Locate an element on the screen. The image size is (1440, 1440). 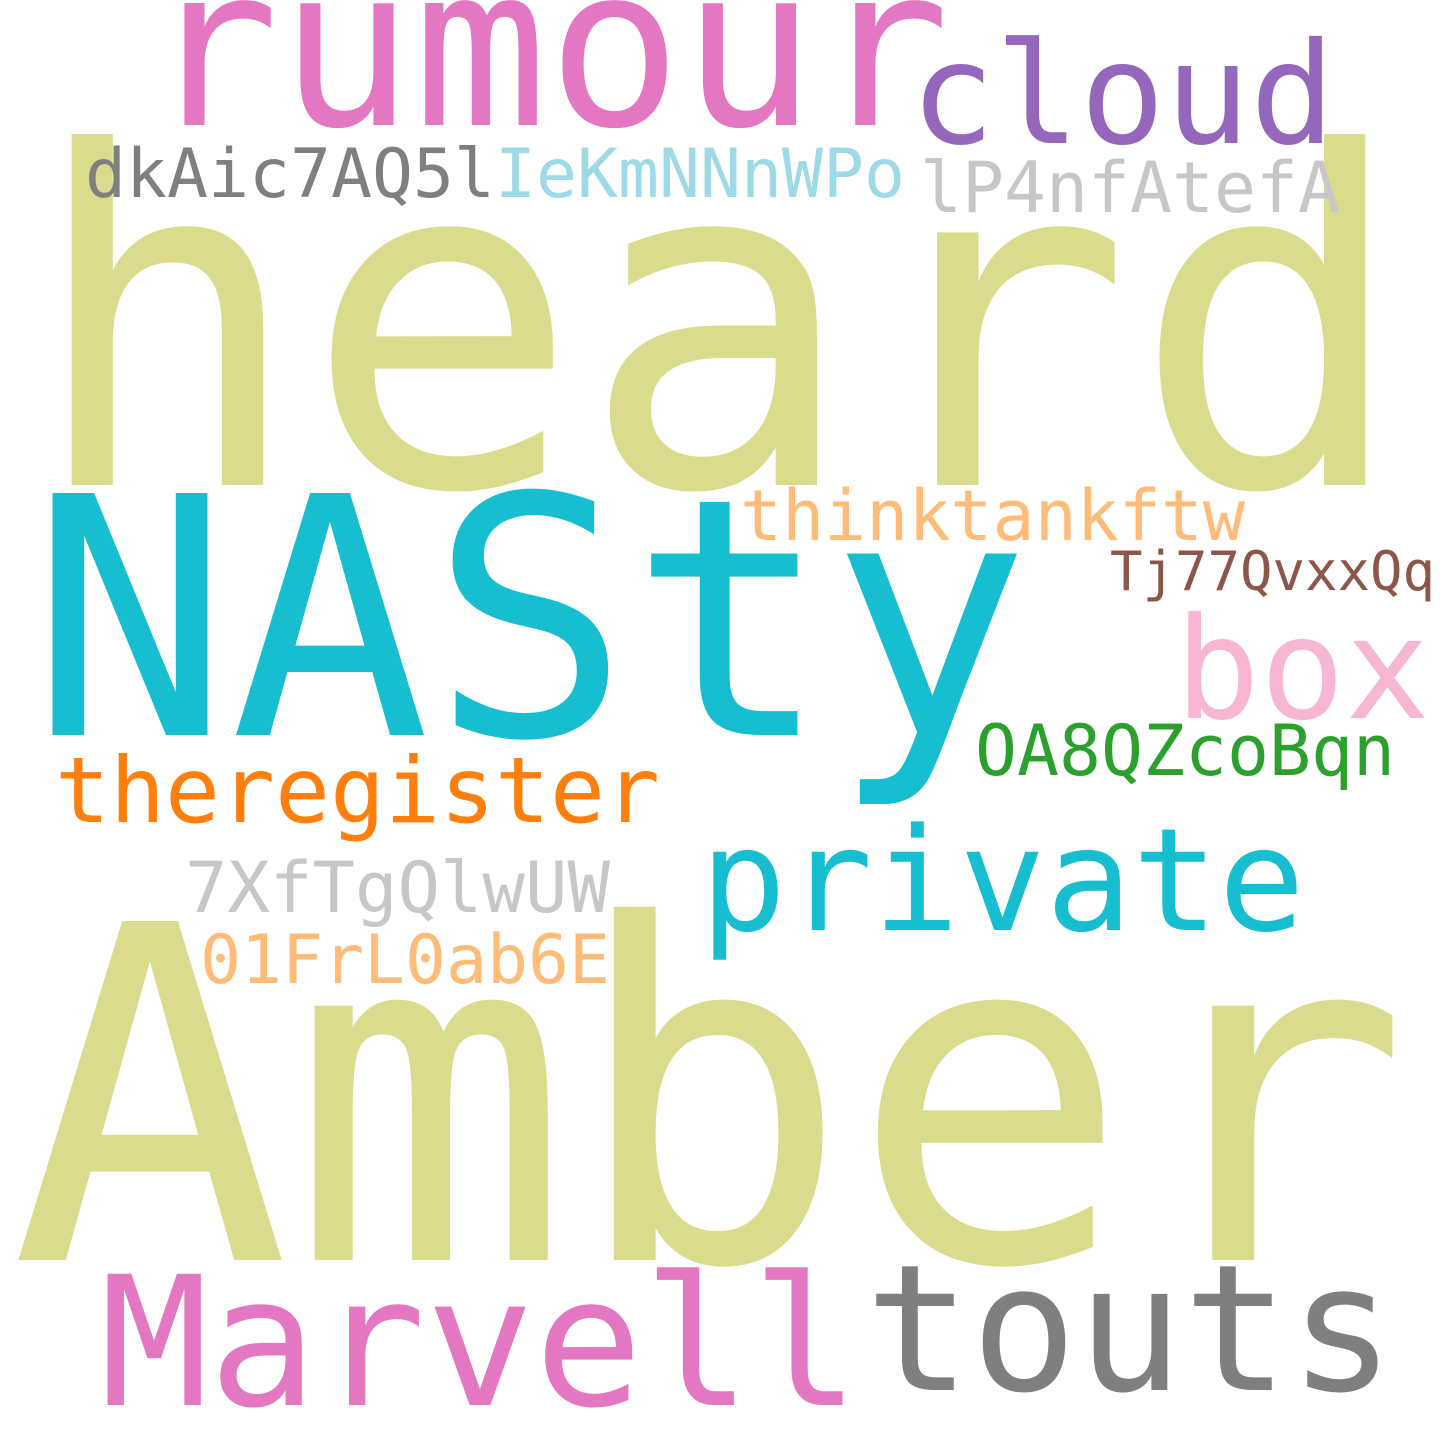
word: IeKmNNnWPo is located at coordinates (700, 174).